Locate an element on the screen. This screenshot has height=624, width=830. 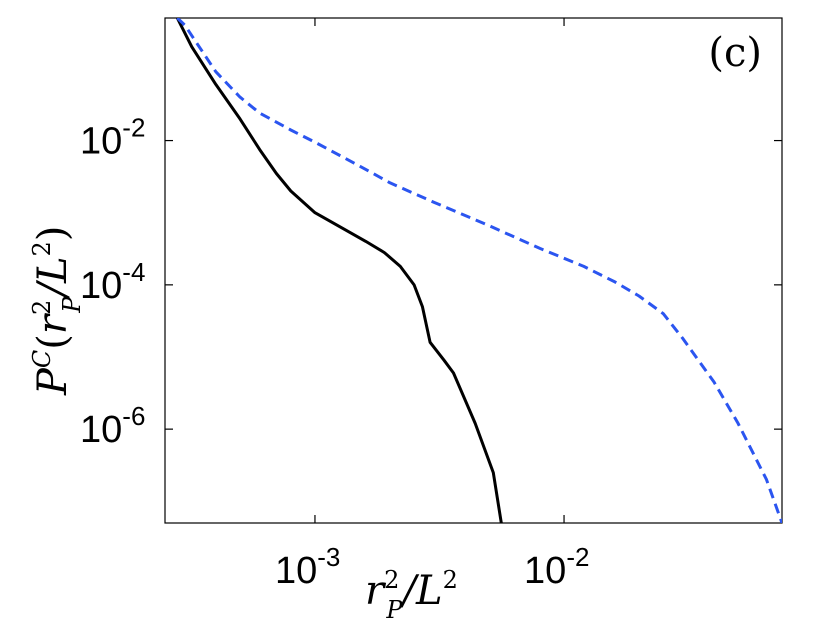
y-tick-label-exponent: -4 is located at coordinates (133, 272).